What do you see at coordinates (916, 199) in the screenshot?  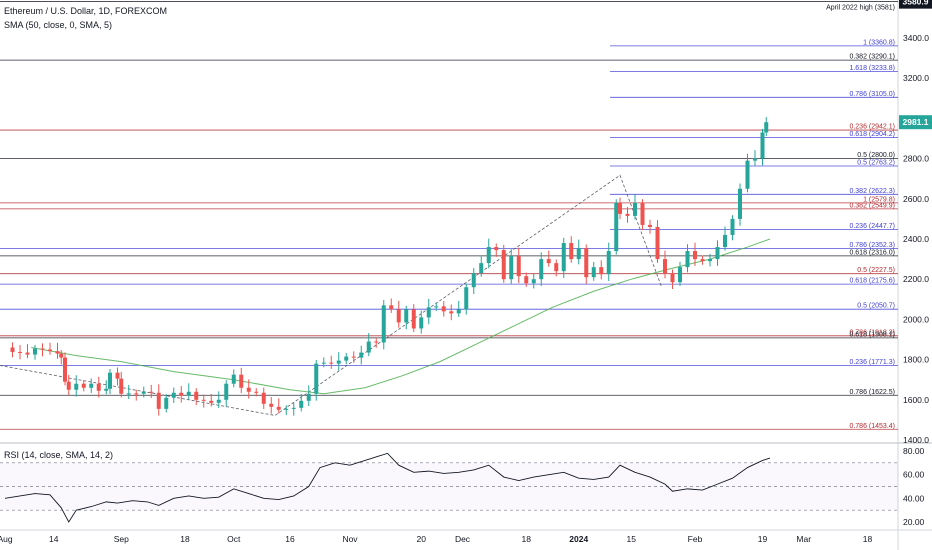 I see `price-tick-label: 2600.0` at bounding box center [916, 199].